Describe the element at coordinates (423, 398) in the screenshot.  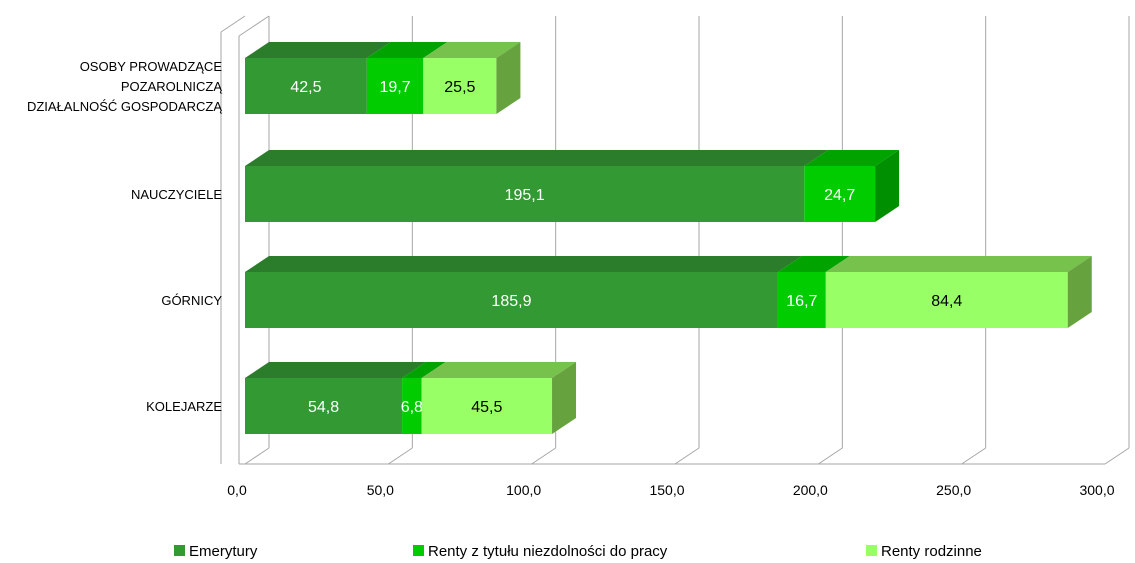
I see `bar-segment: 6,8` at that location.